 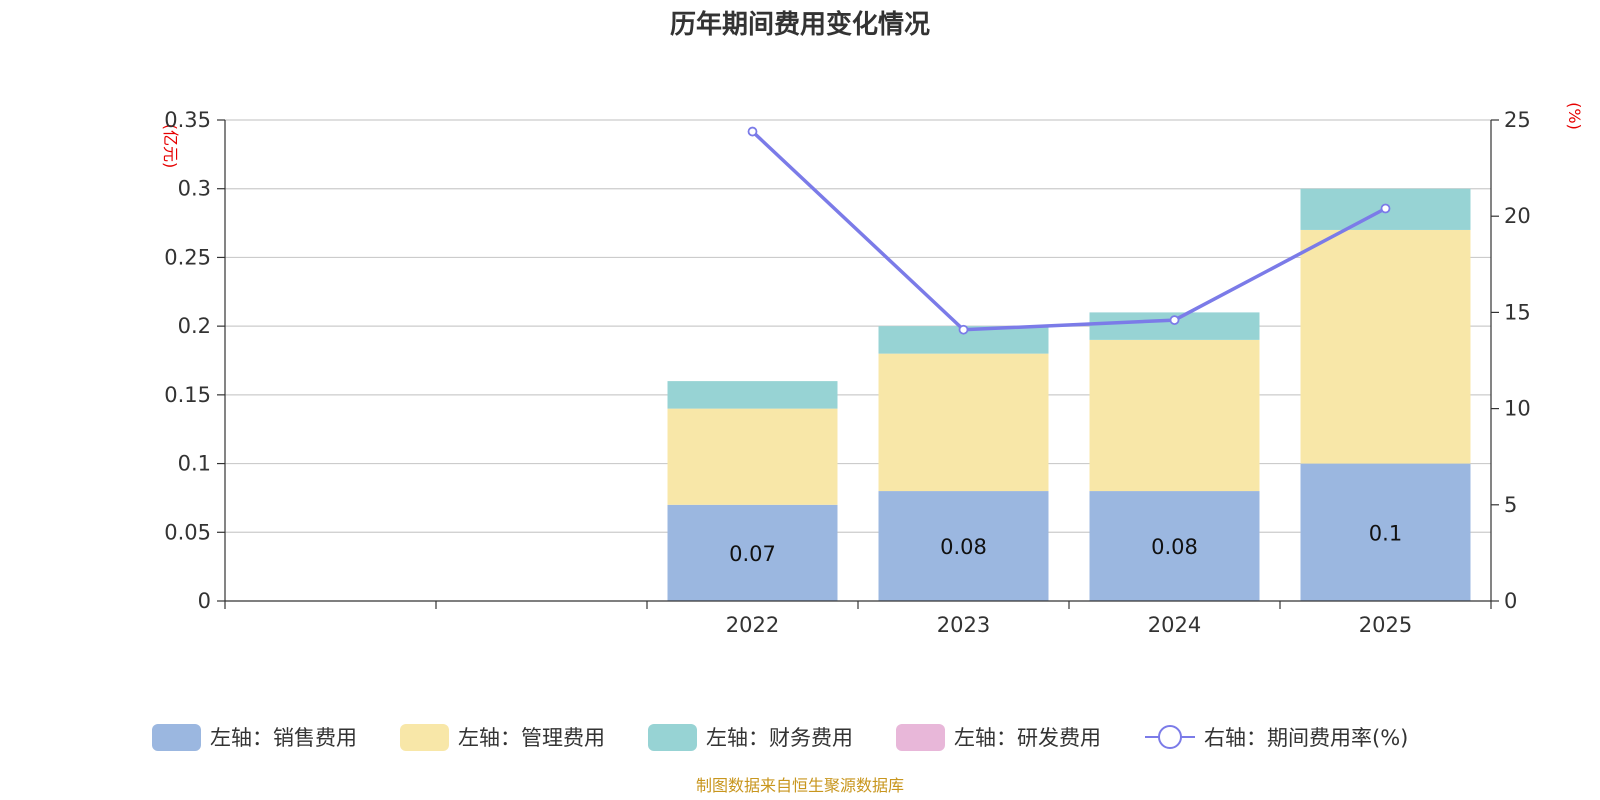 I want to click on legend-label: 左轴：管理费用, so click(x=531, y=738).